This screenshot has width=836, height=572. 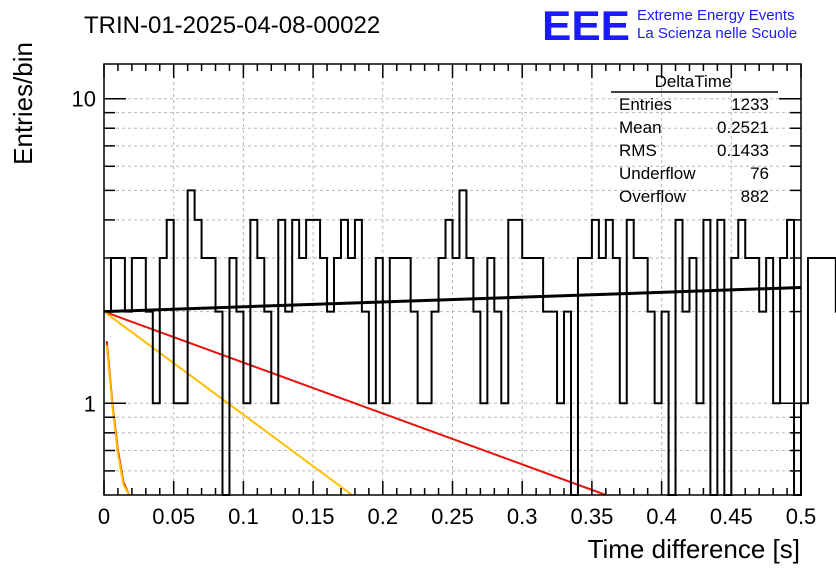 I want to click on stats-label-underflow: Underflow, so click(x=657, y=173).